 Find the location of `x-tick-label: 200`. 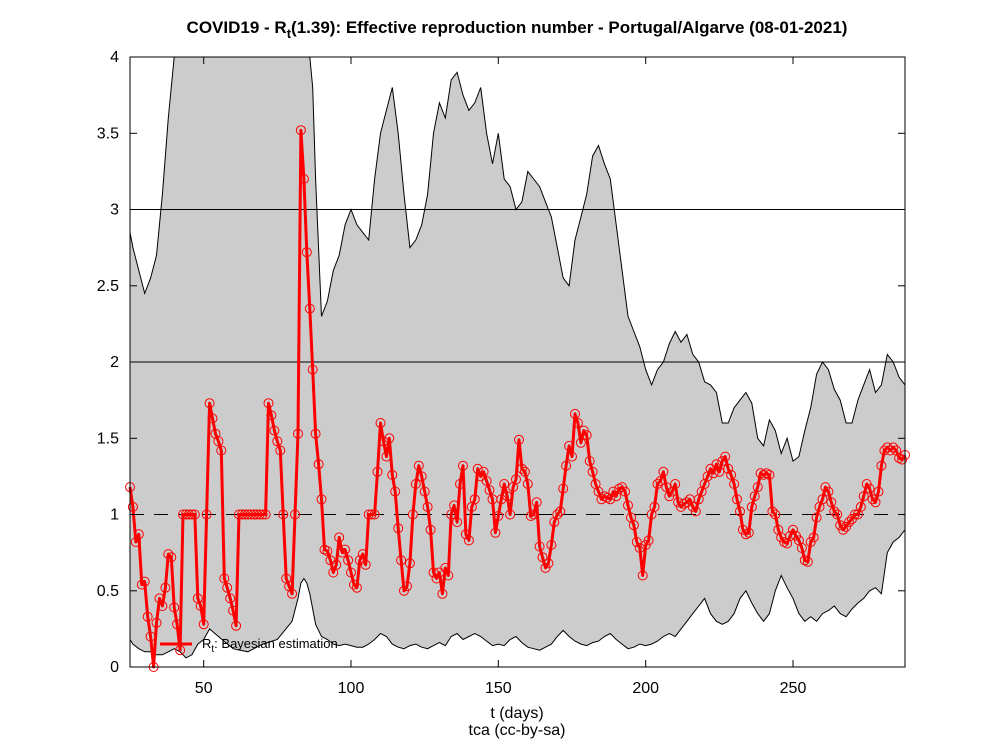

x-tick-label: 200 is located at coordinates (645, 688).